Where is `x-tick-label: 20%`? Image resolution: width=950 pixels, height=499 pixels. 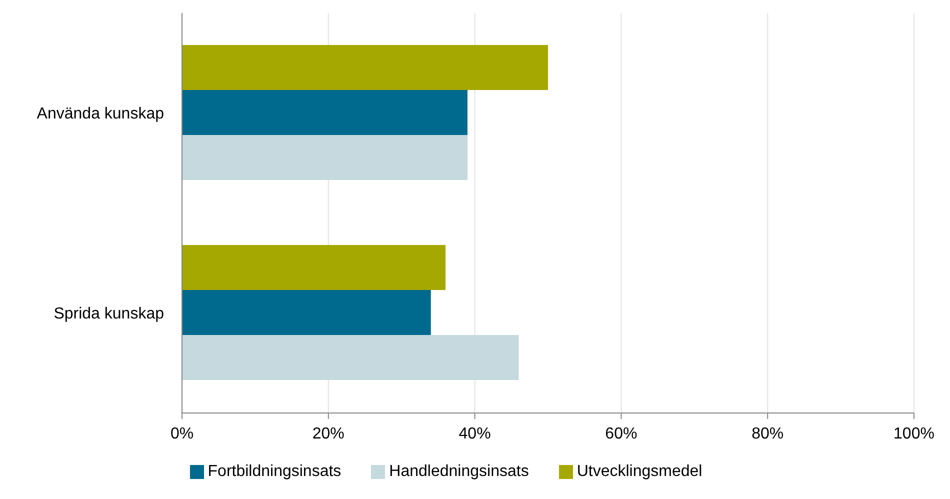 x-tick-label: 20% is located at coordinates (328, 433).